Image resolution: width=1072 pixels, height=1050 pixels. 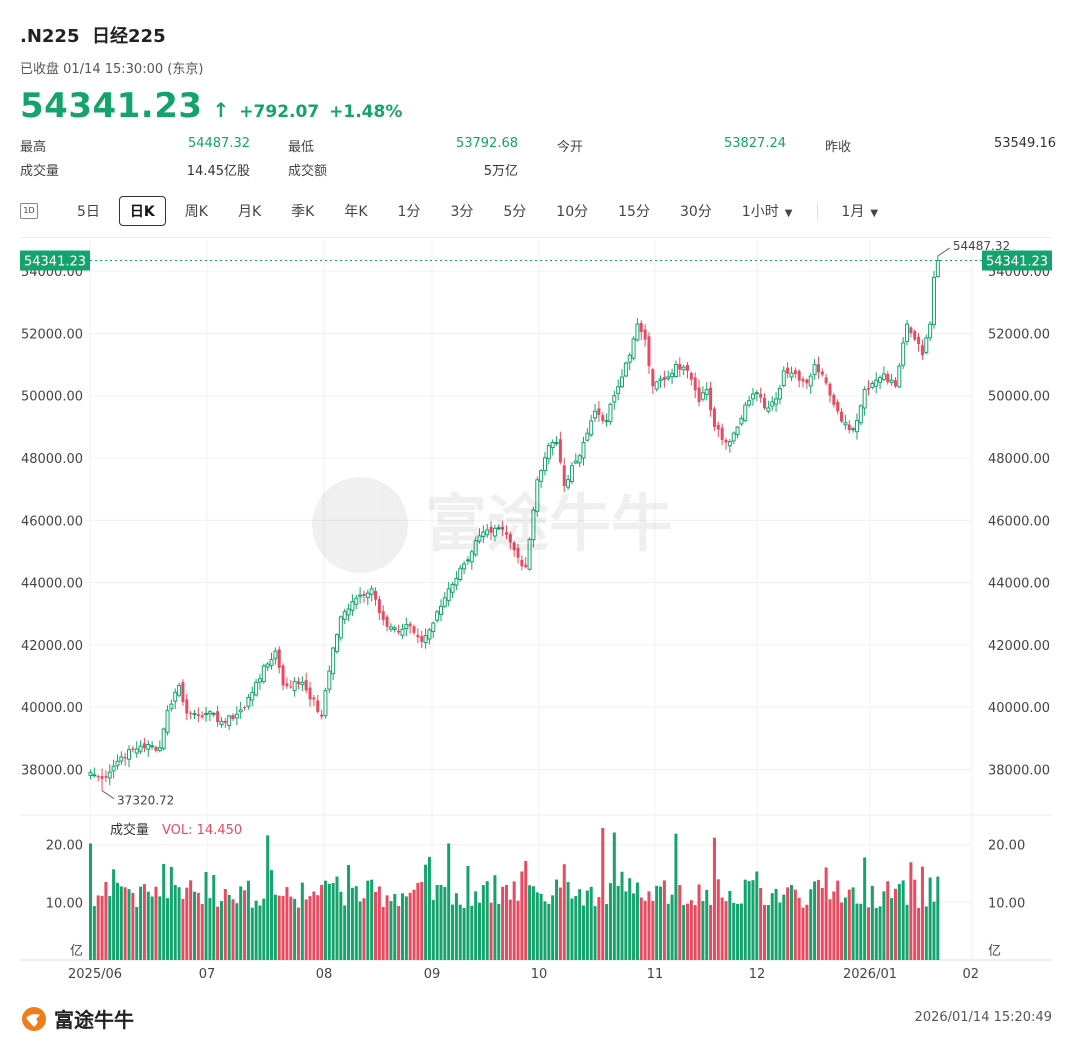 What do you see at coordinates (695, 212) in the screenshot?
I see `tab-30min: 30分` at bounding box center [695, 212].